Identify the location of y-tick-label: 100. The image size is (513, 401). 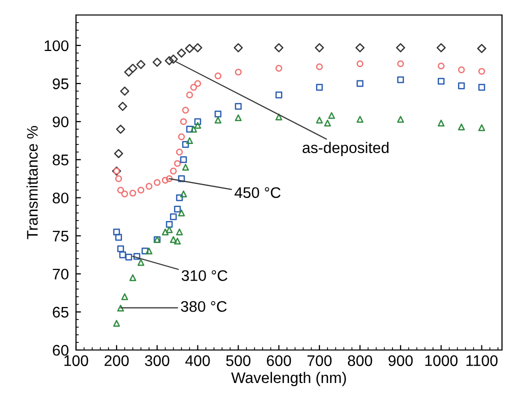
(56, 46).